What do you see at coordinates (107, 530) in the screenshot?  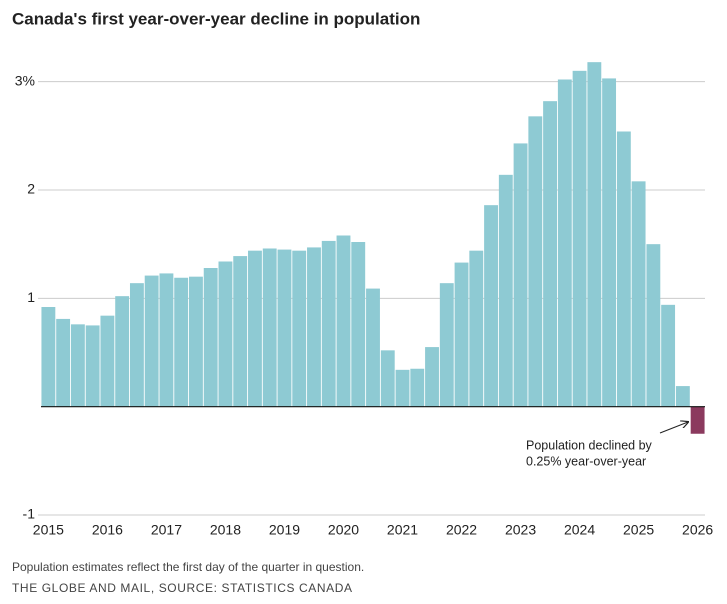 I see `x-tick-label: 2016` at bounding box center [107, 530].